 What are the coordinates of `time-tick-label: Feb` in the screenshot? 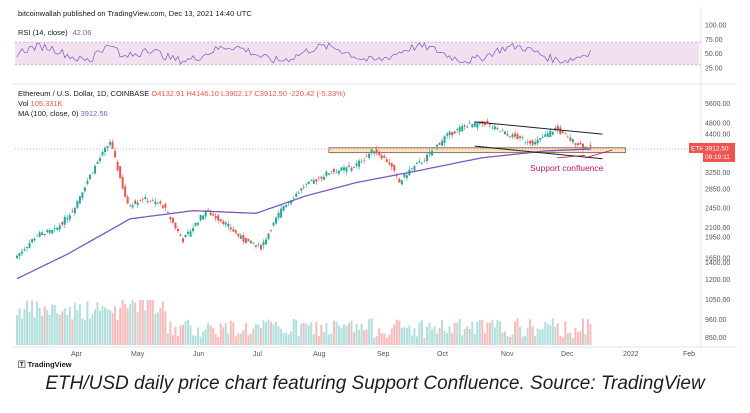 It's located at (689, 354).